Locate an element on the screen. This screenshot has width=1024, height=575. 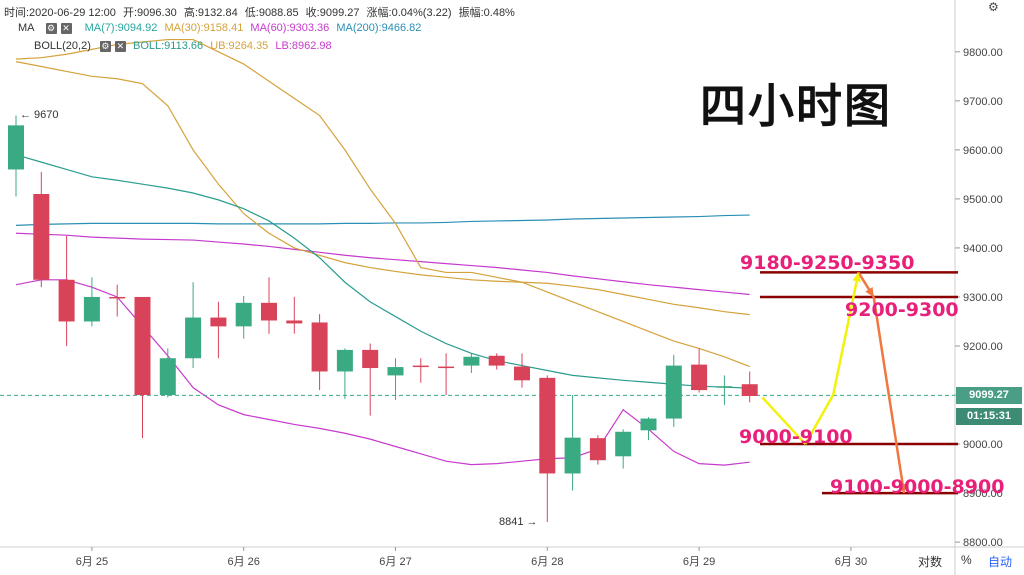
current-price-tag: 9099.27 is located at coordinates (989, 395).